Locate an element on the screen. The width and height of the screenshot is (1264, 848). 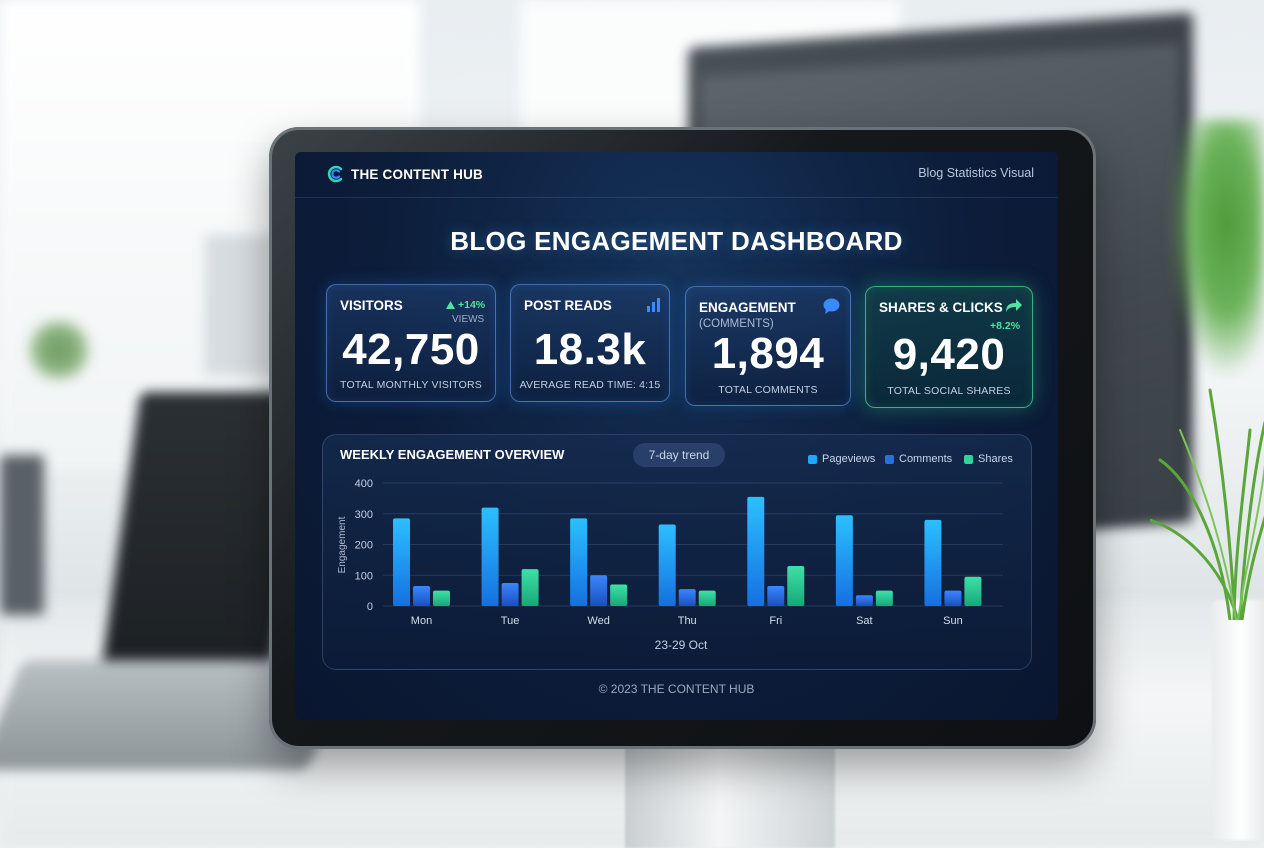
legend-label: Pageviews is located at coordinates (849, 459).